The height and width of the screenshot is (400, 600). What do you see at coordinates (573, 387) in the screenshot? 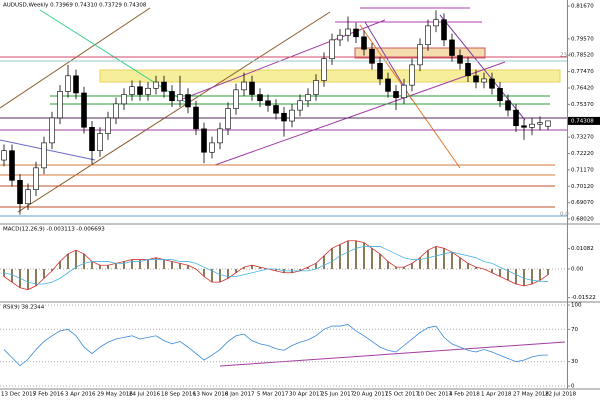
I see `y-tick-label: 0` at bounding box center [573, 387].